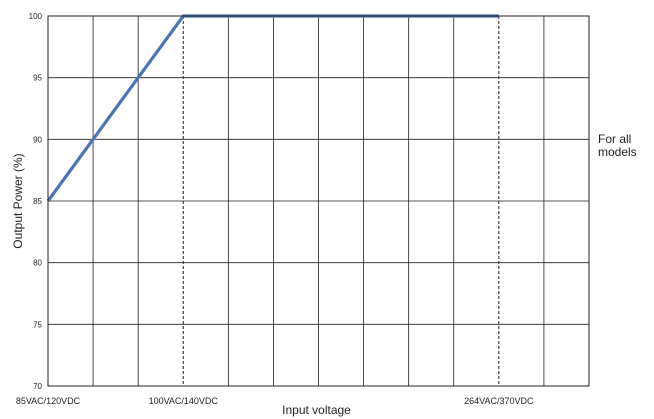 This screenshot has height=419, width=654. Describe the element at coordinates (37, 78) in the screenshot. I see `y-tick-label: 95` at that location.